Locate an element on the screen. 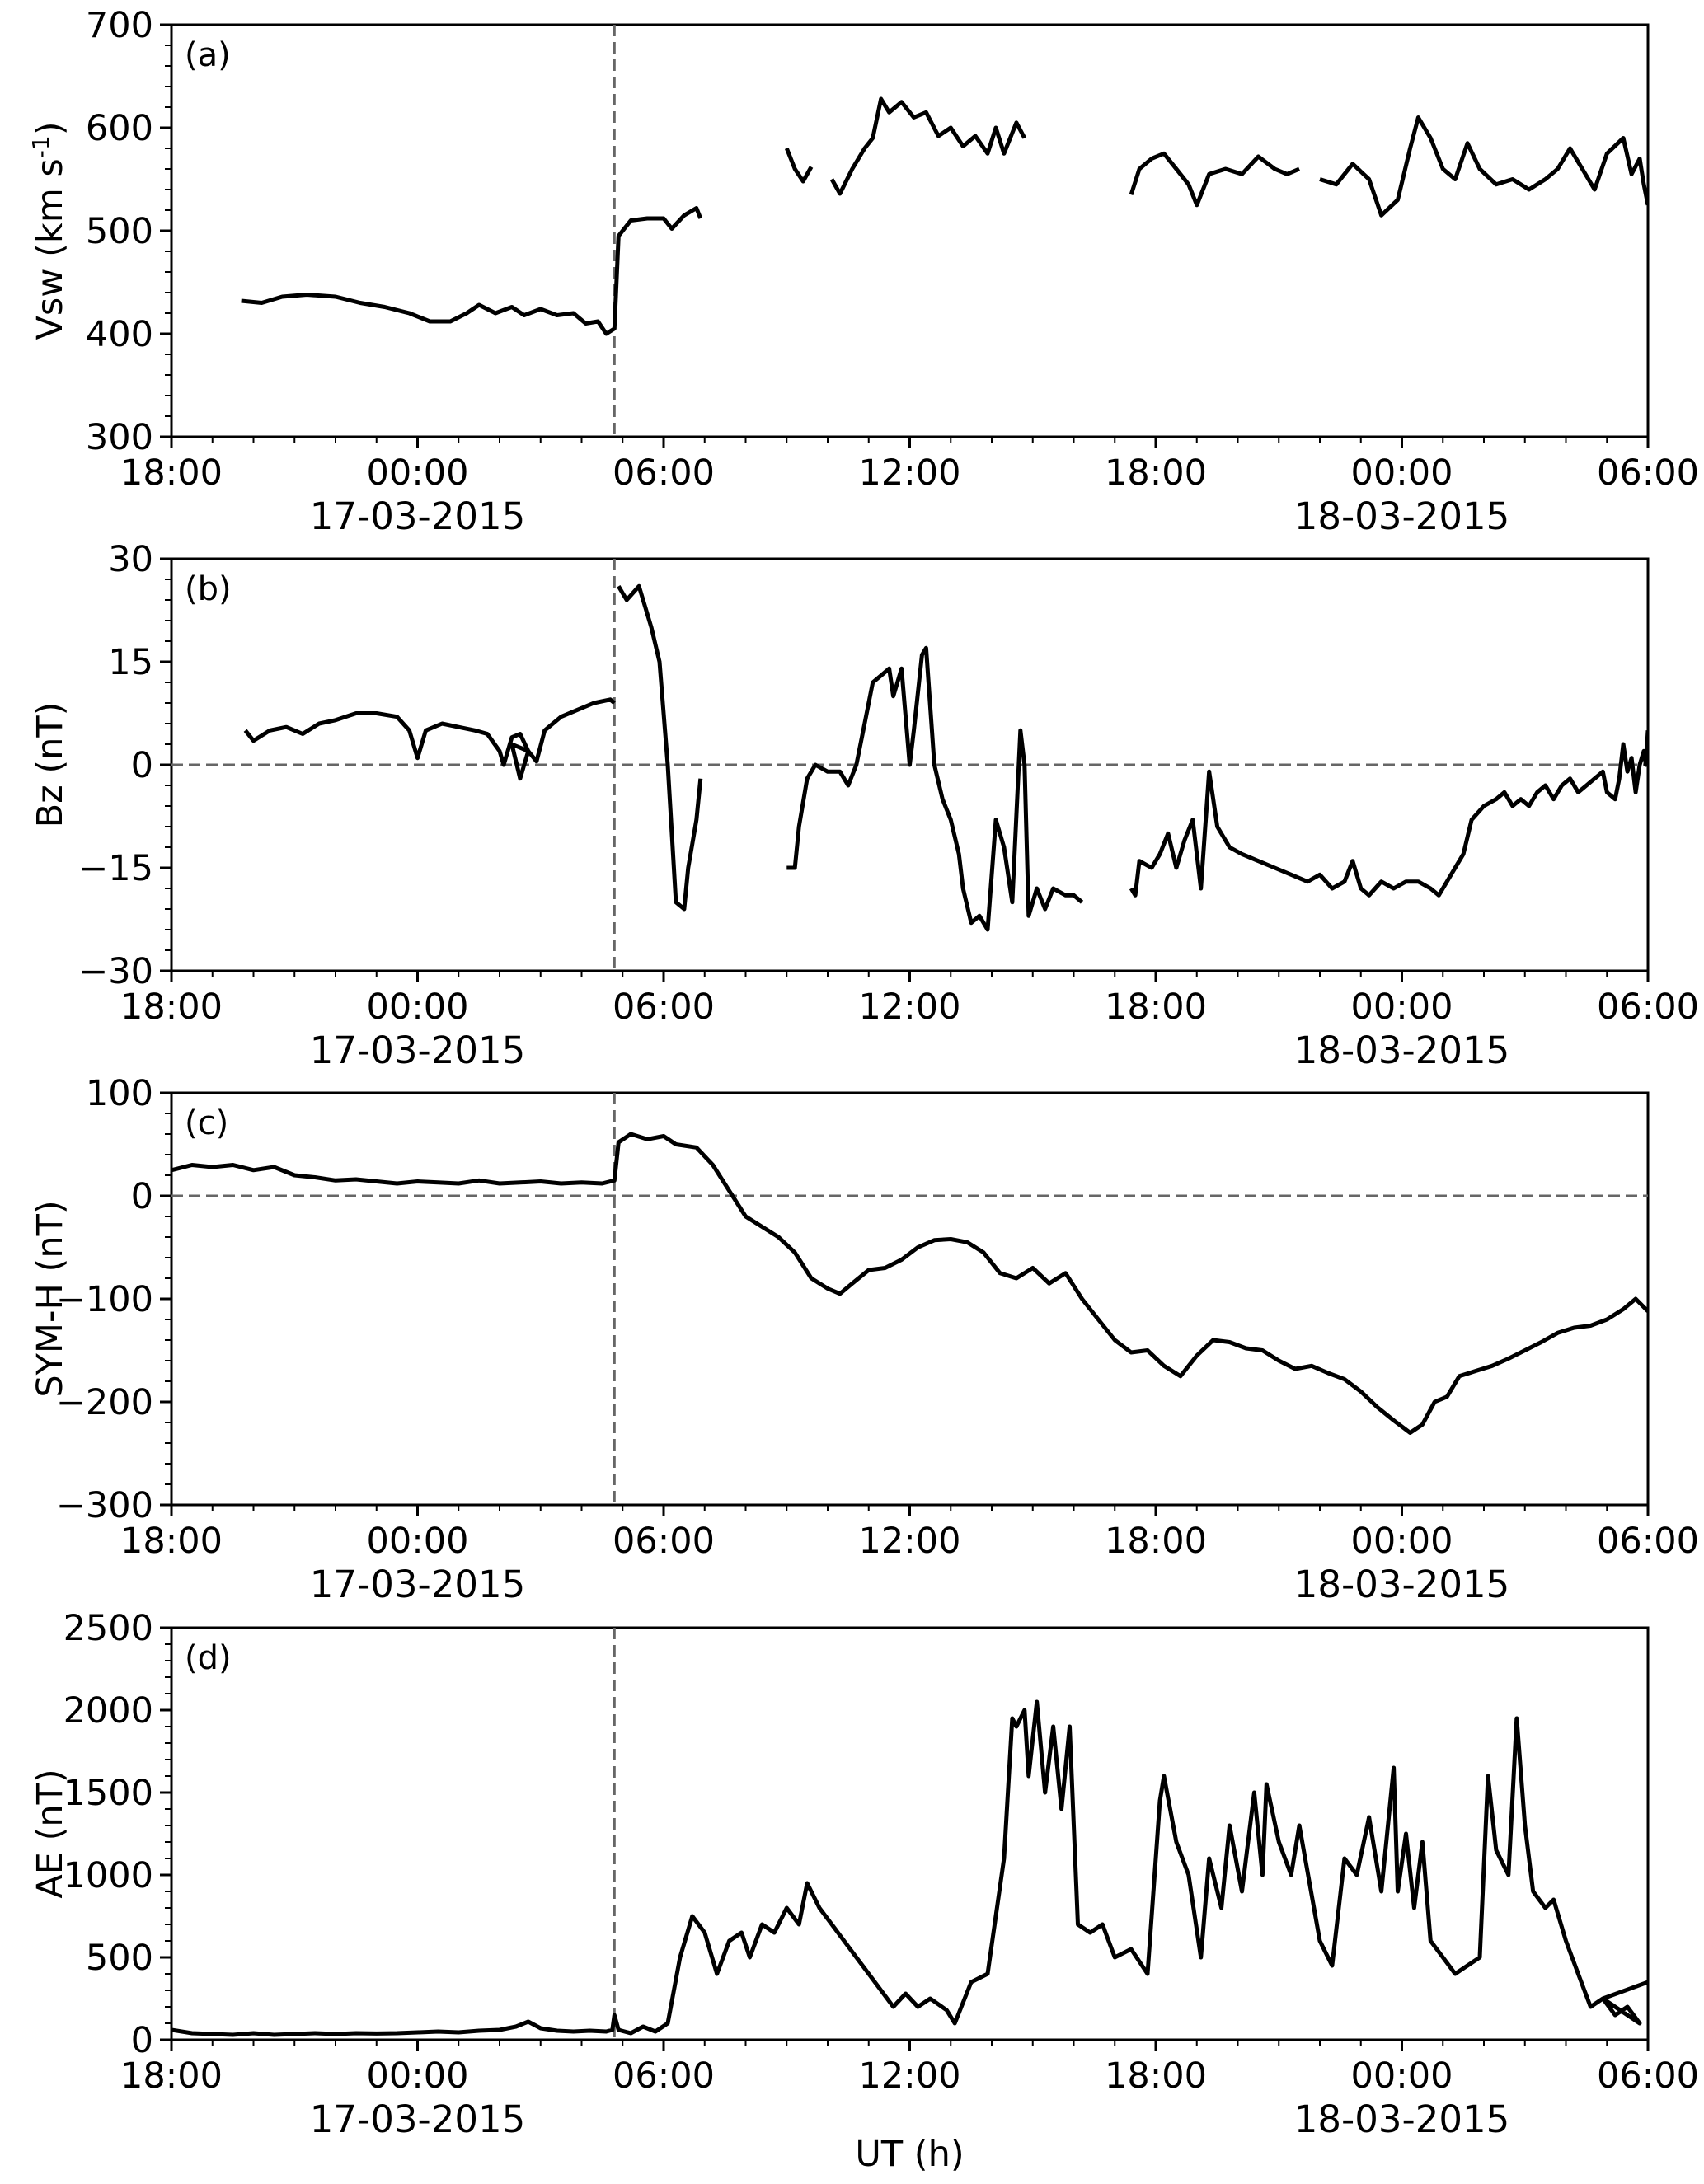 The image size is (1704, 2184). y-tick-label: 1500 is located at coordinates (108, 1793).